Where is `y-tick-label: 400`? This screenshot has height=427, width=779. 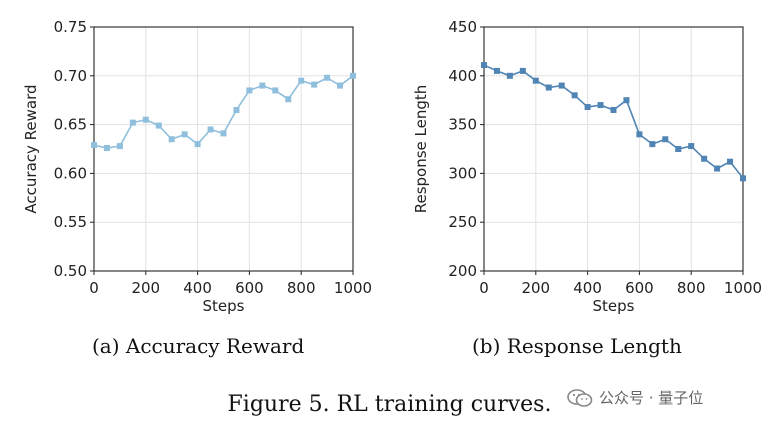
y-tick-label: 400 is located at coordinates (462, 76).